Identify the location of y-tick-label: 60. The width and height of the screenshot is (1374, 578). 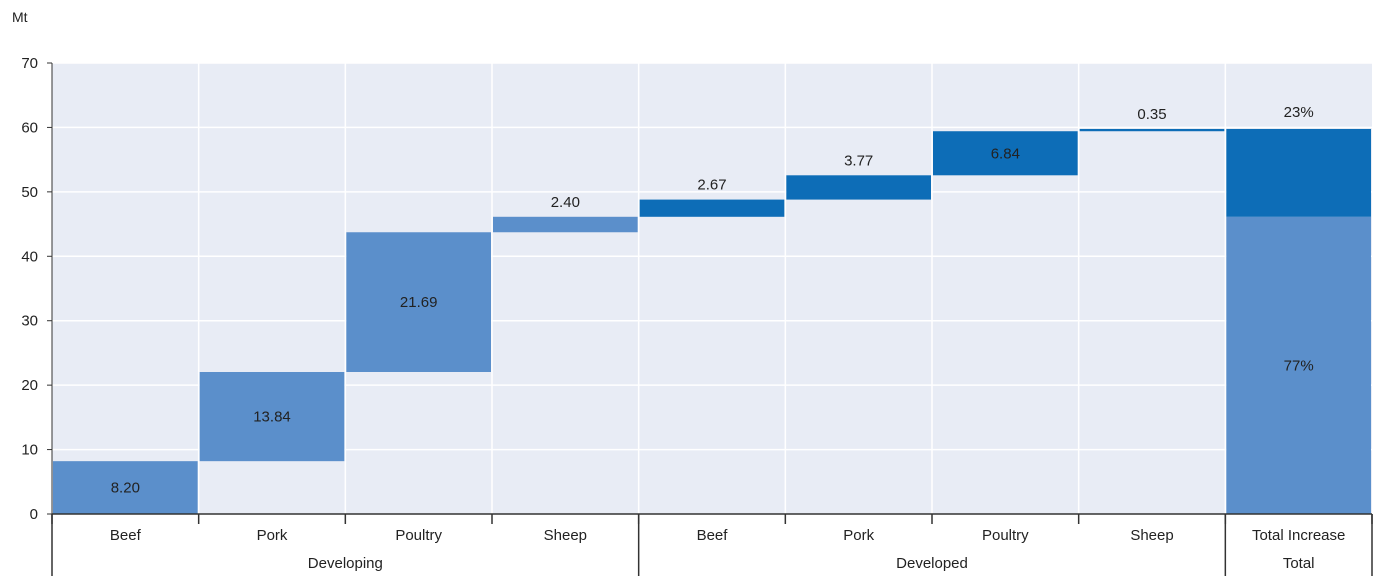
(29, 127).